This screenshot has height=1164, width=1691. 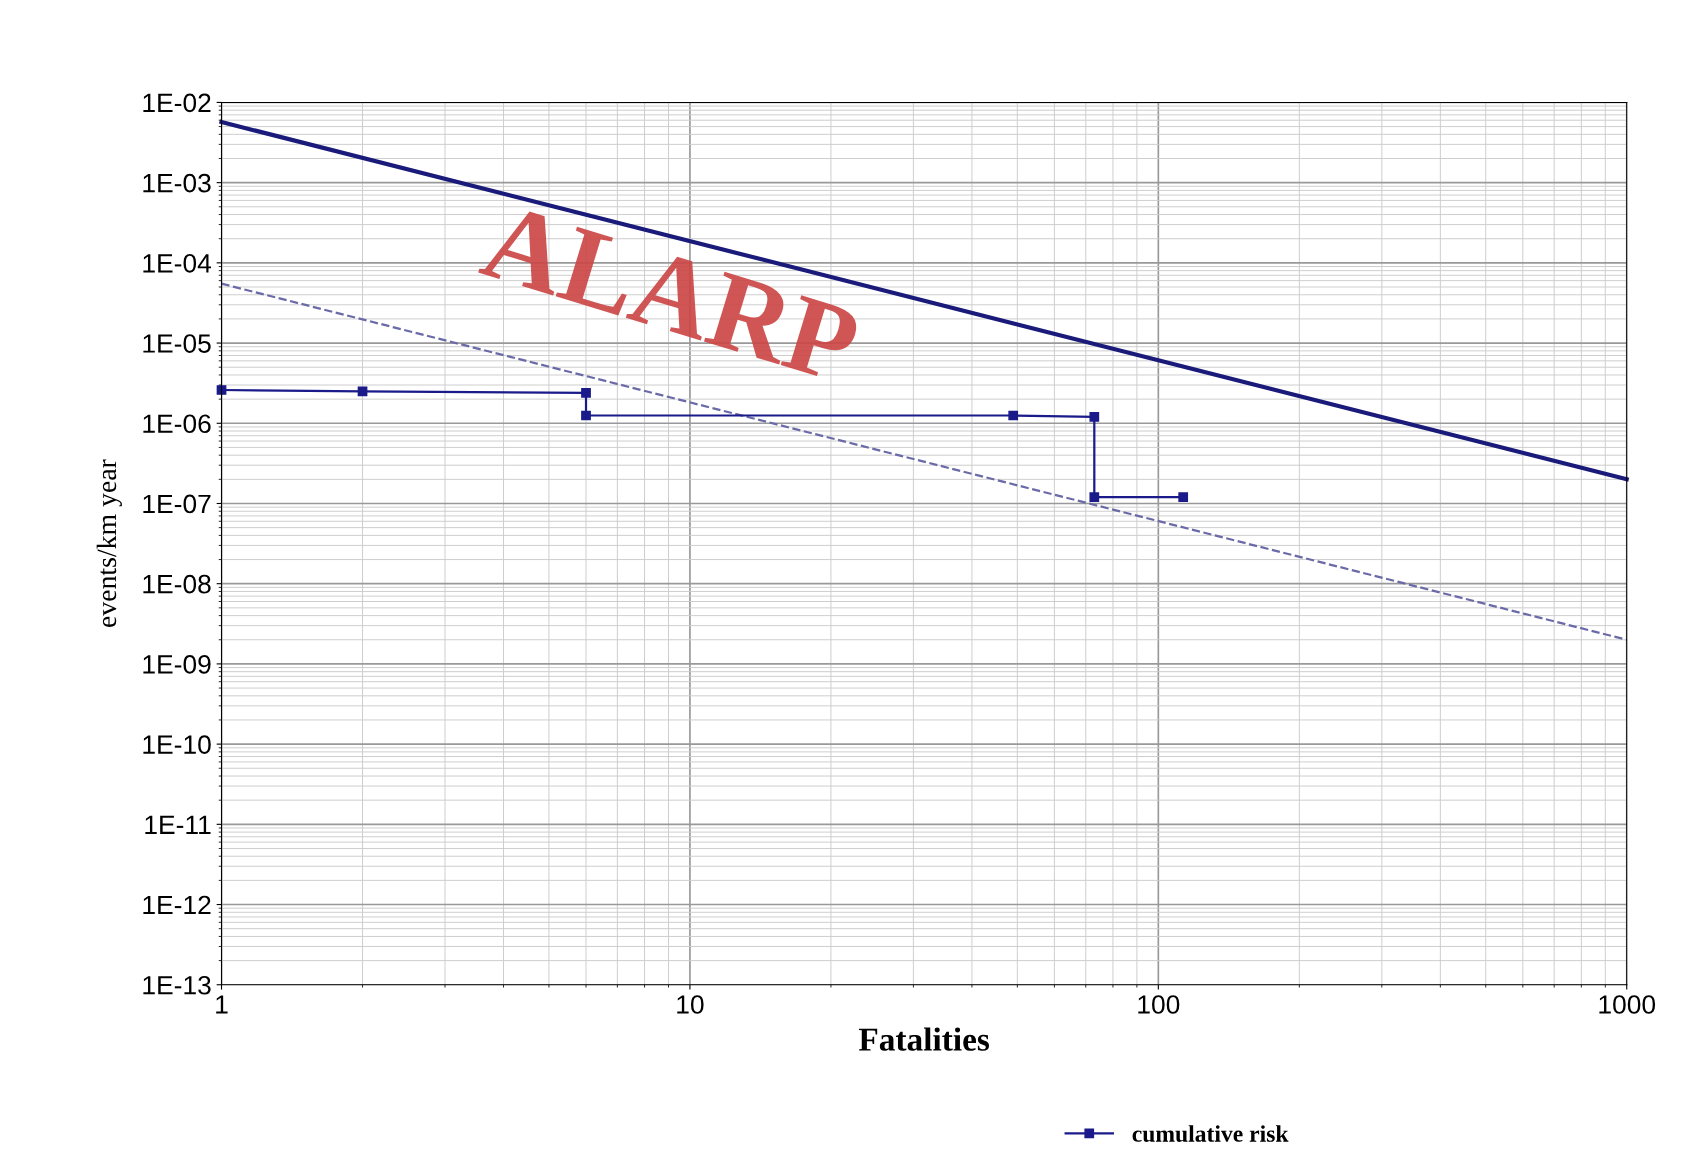 What do you see at coordinates (177, 744) in the screenshot?
I see `y-tick-label: 1E-10` at bounding box center [177, 744].